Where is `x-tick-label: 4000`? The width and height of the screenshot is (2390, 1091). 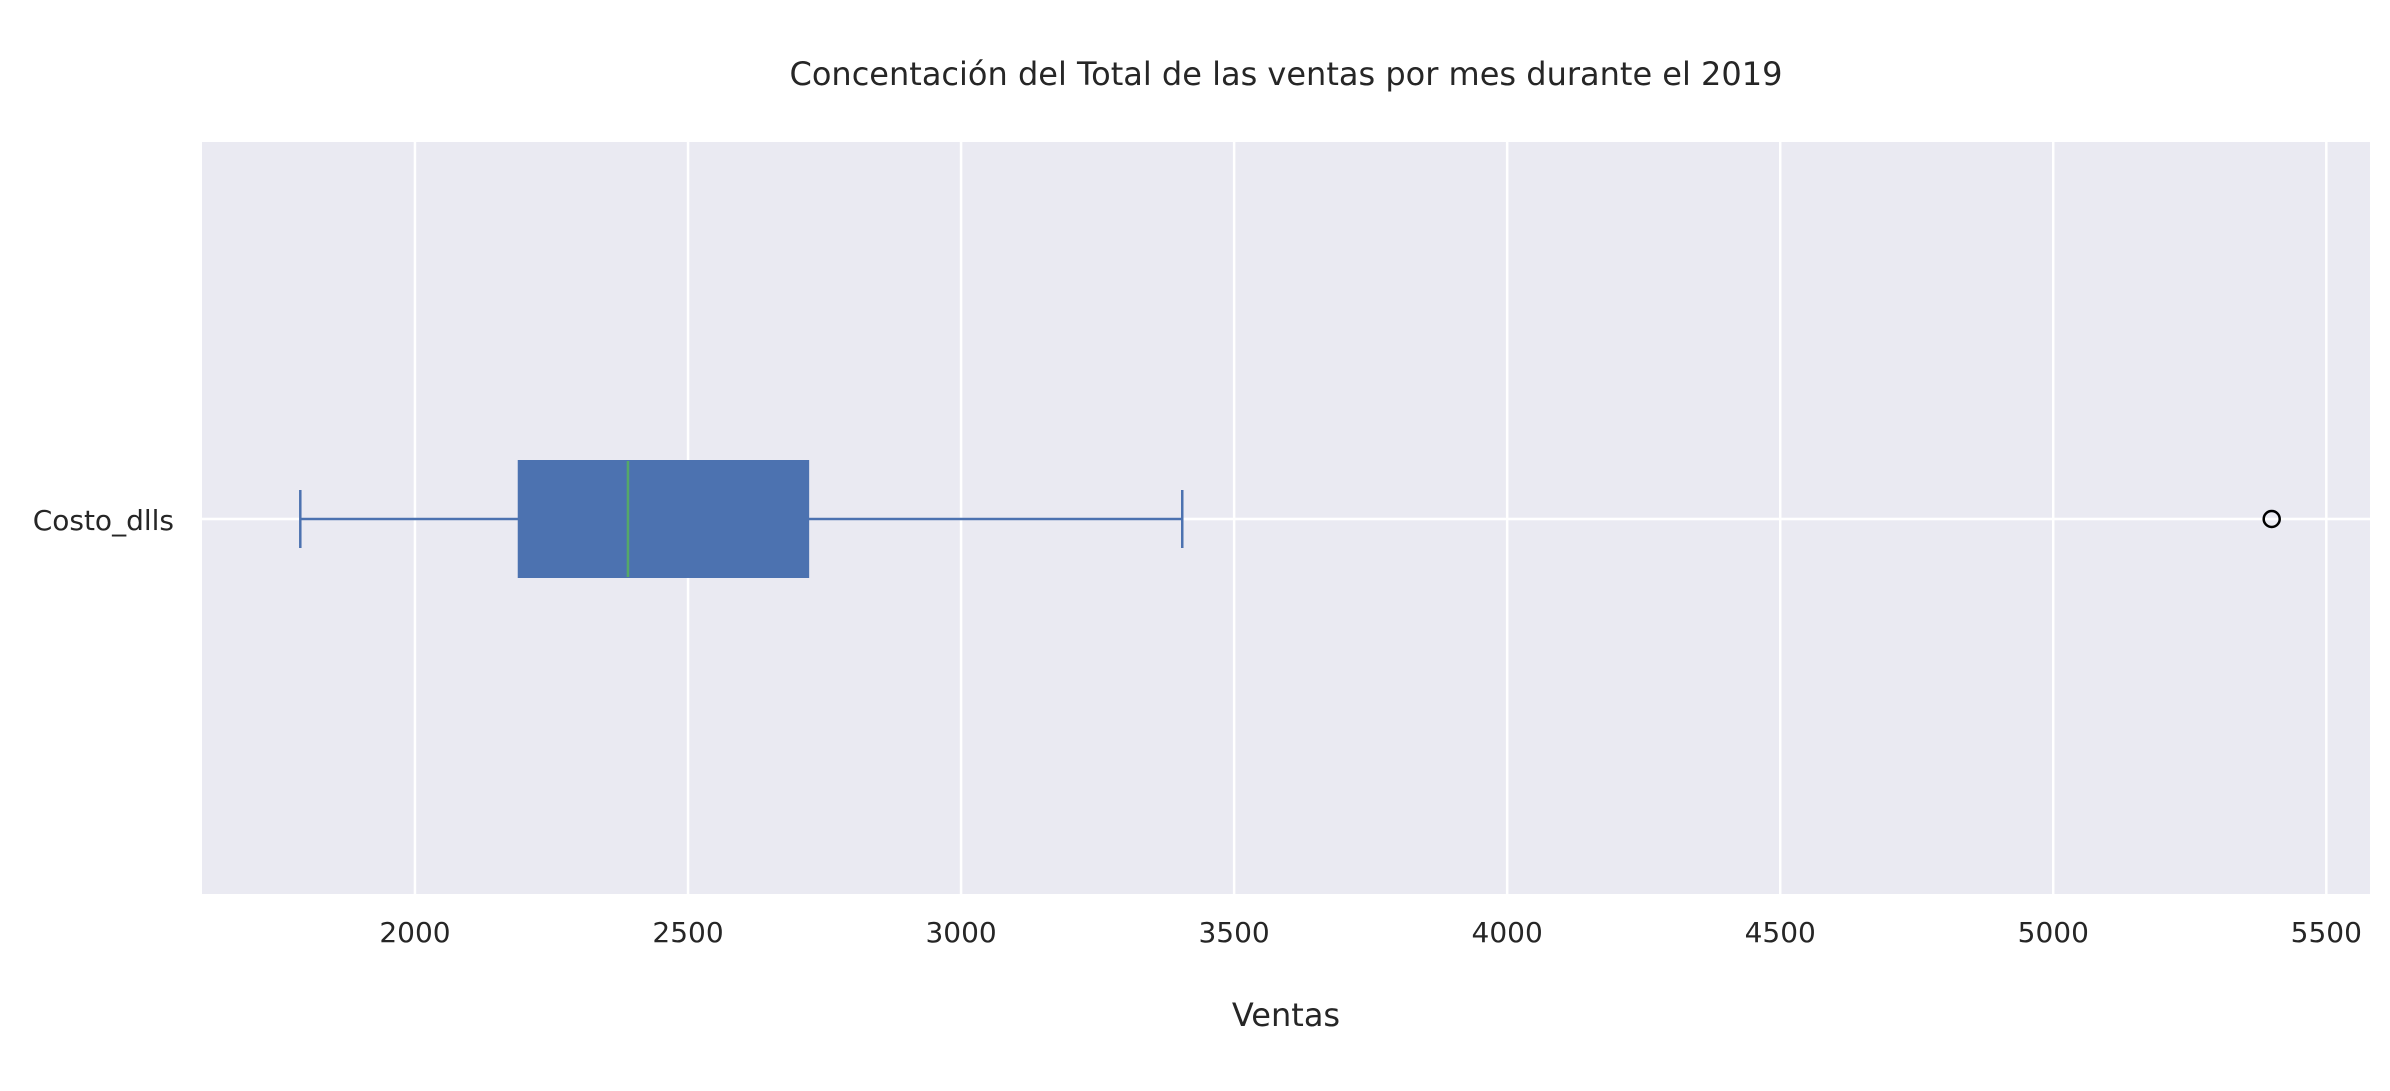
x-tick-label: 4000 is located at coordinates (1507, 932).